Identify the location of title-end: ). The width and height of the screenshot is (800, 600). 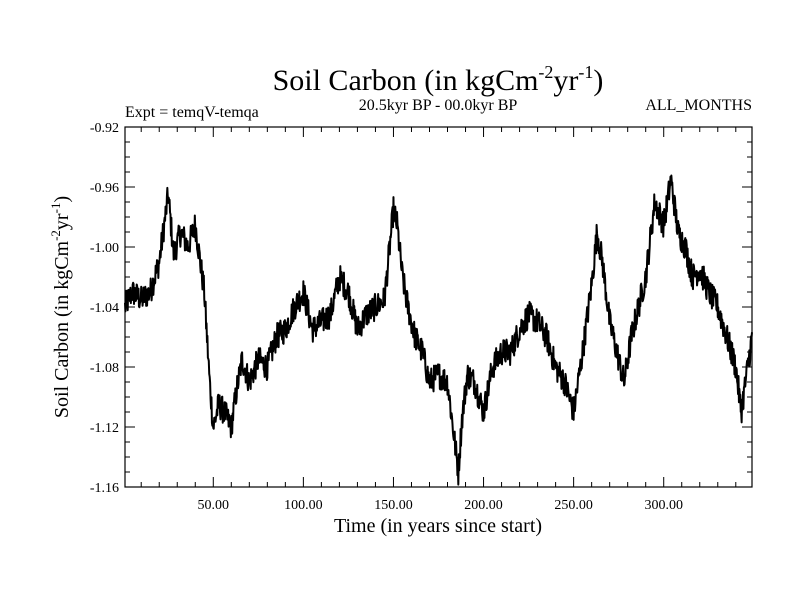
(598, 80).